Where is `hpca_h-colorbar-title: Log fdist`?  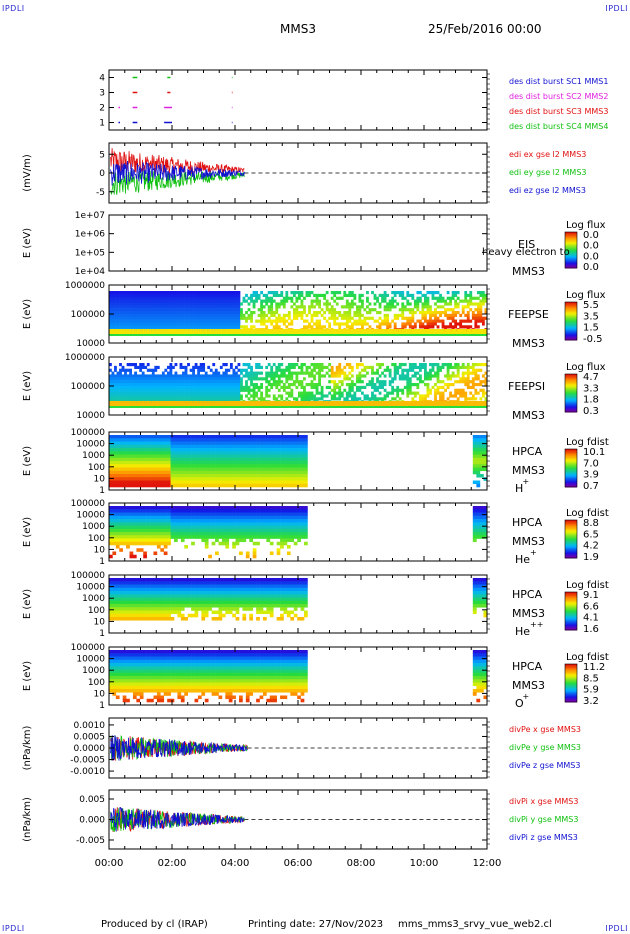 hpca_h-colorbar-title: Log fdist is located at coordinates (587, 442).